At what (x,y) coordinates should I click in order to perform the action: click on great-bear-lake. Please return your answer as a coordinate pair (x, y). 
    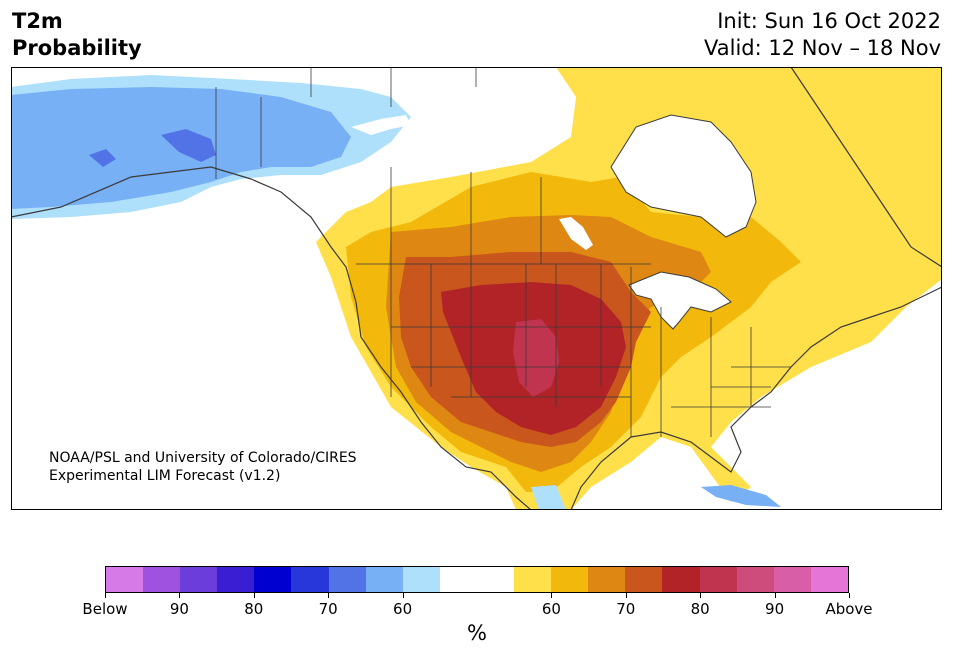
    Looking at the image, I should click on (381, 125).